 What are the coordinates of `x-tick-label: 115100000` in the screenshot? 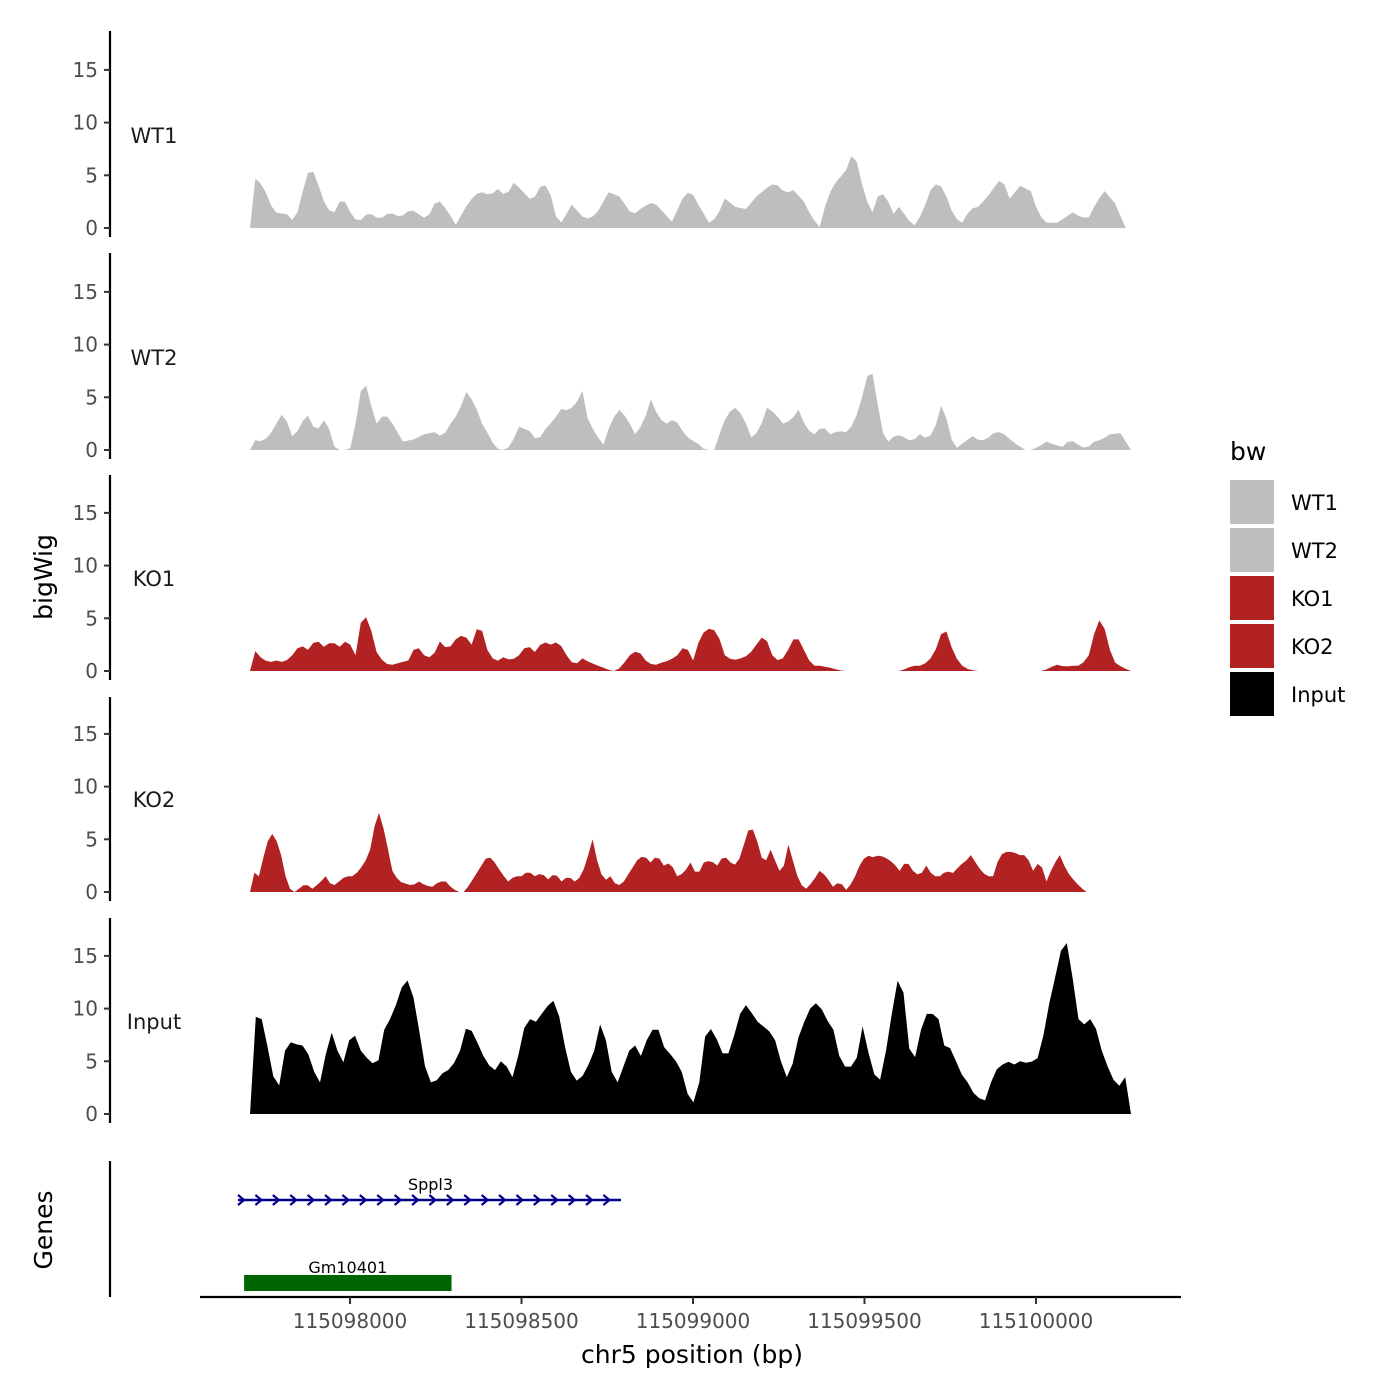 It's located at (1036, 1321).